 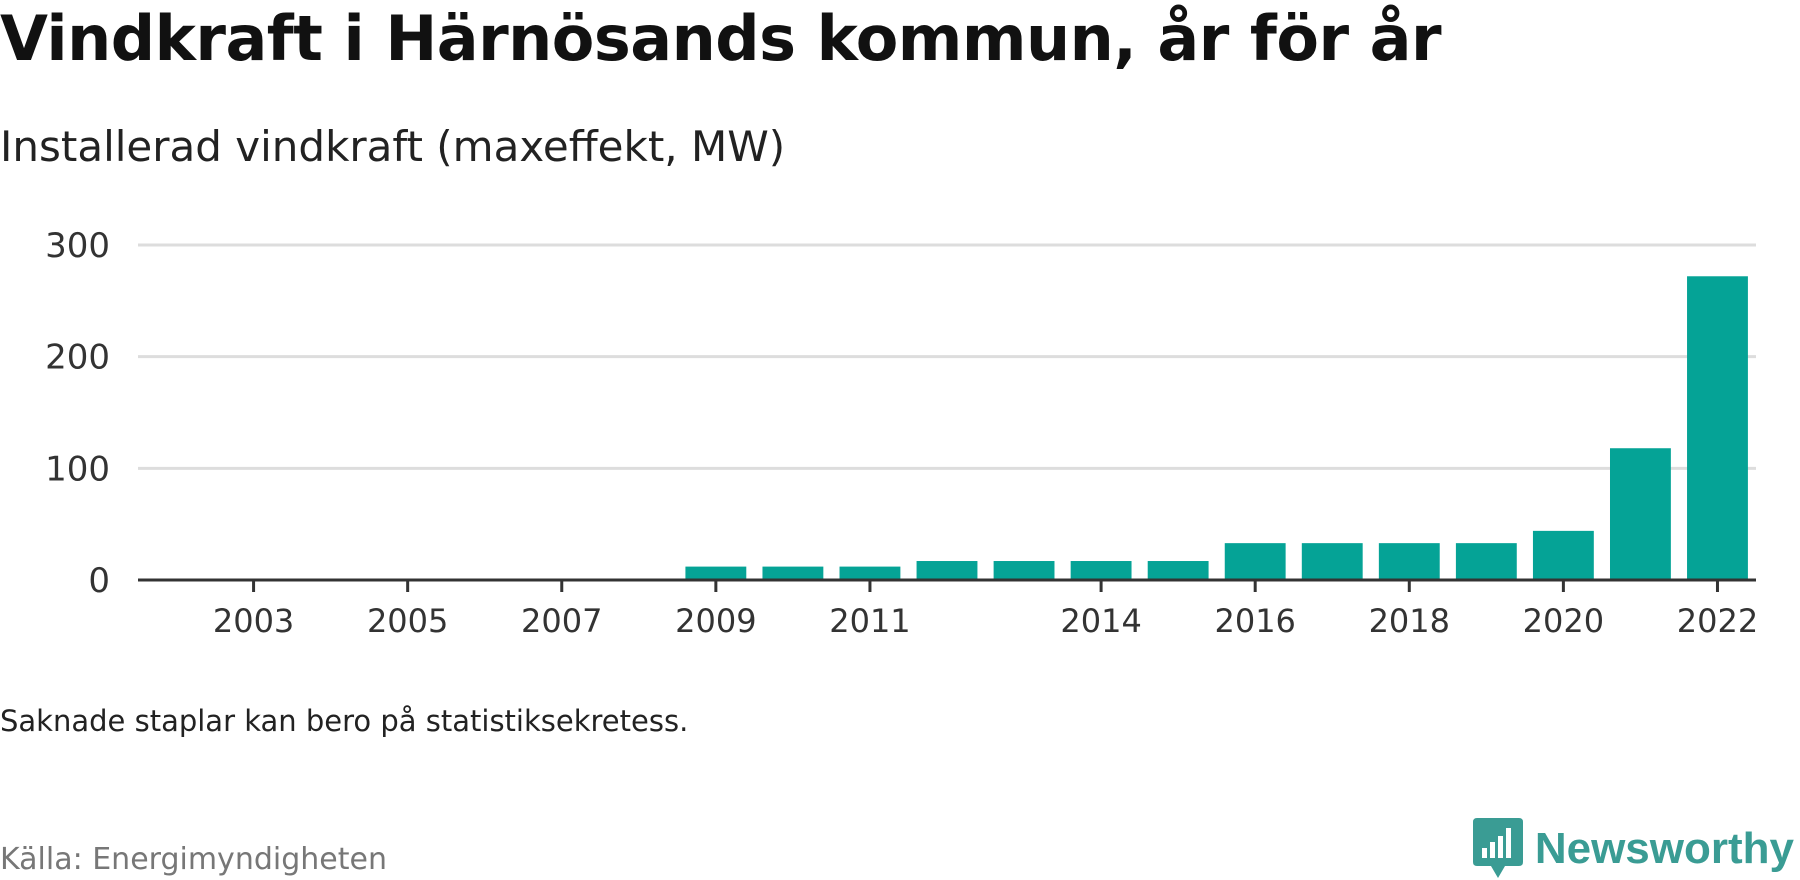 I want to click on bar-2020, so click(x=1563, y=555).